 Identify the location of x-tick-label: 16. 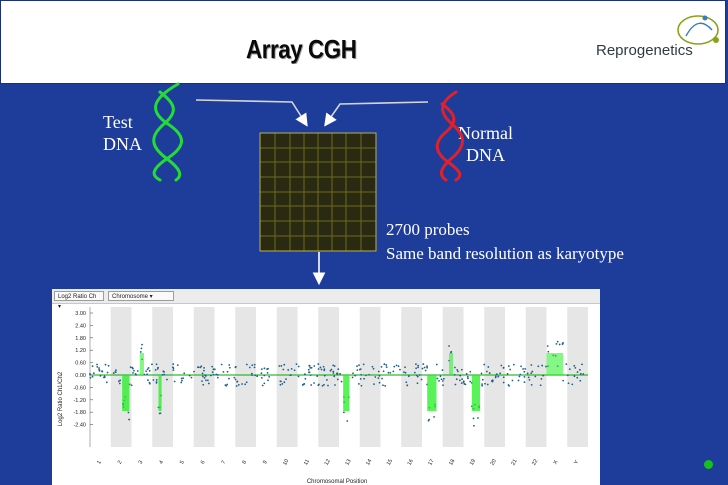
(411, 462).